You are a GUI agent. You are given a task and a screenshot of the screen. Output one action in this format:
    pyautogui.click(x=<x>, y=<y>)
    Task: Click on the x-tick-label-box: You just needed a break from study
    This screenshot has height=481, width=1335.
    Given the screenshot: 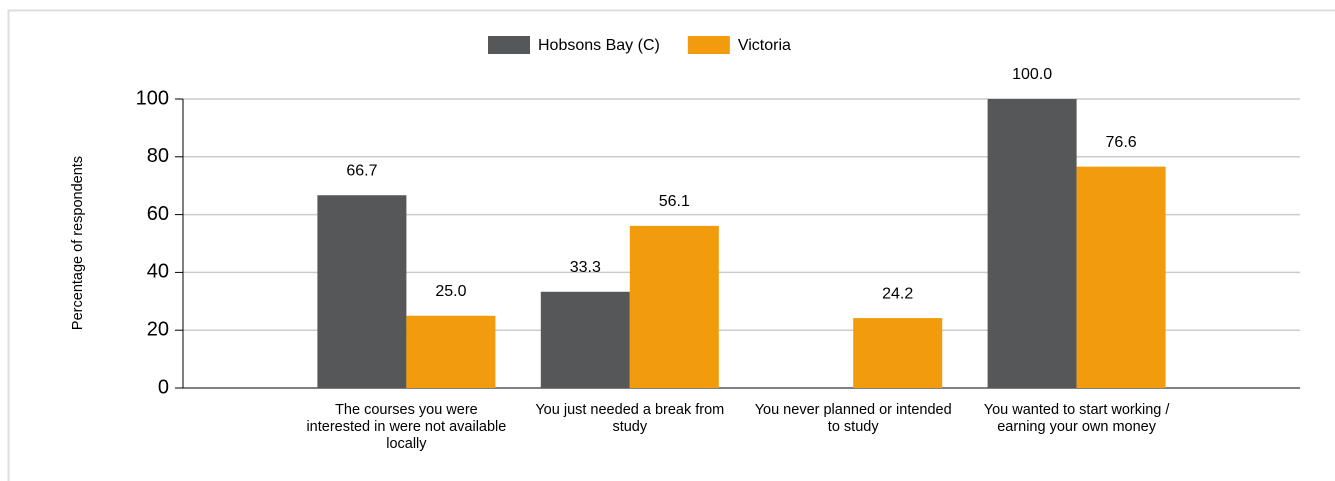 What is the action you would take?
    pyautogui.click(x=630, y=418)
    